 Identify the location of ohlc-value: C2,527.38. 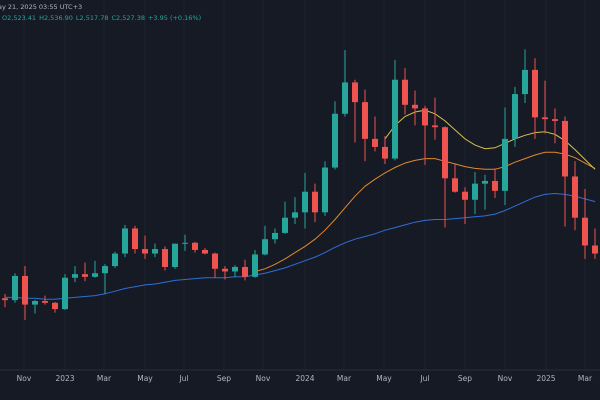
(127, 18).